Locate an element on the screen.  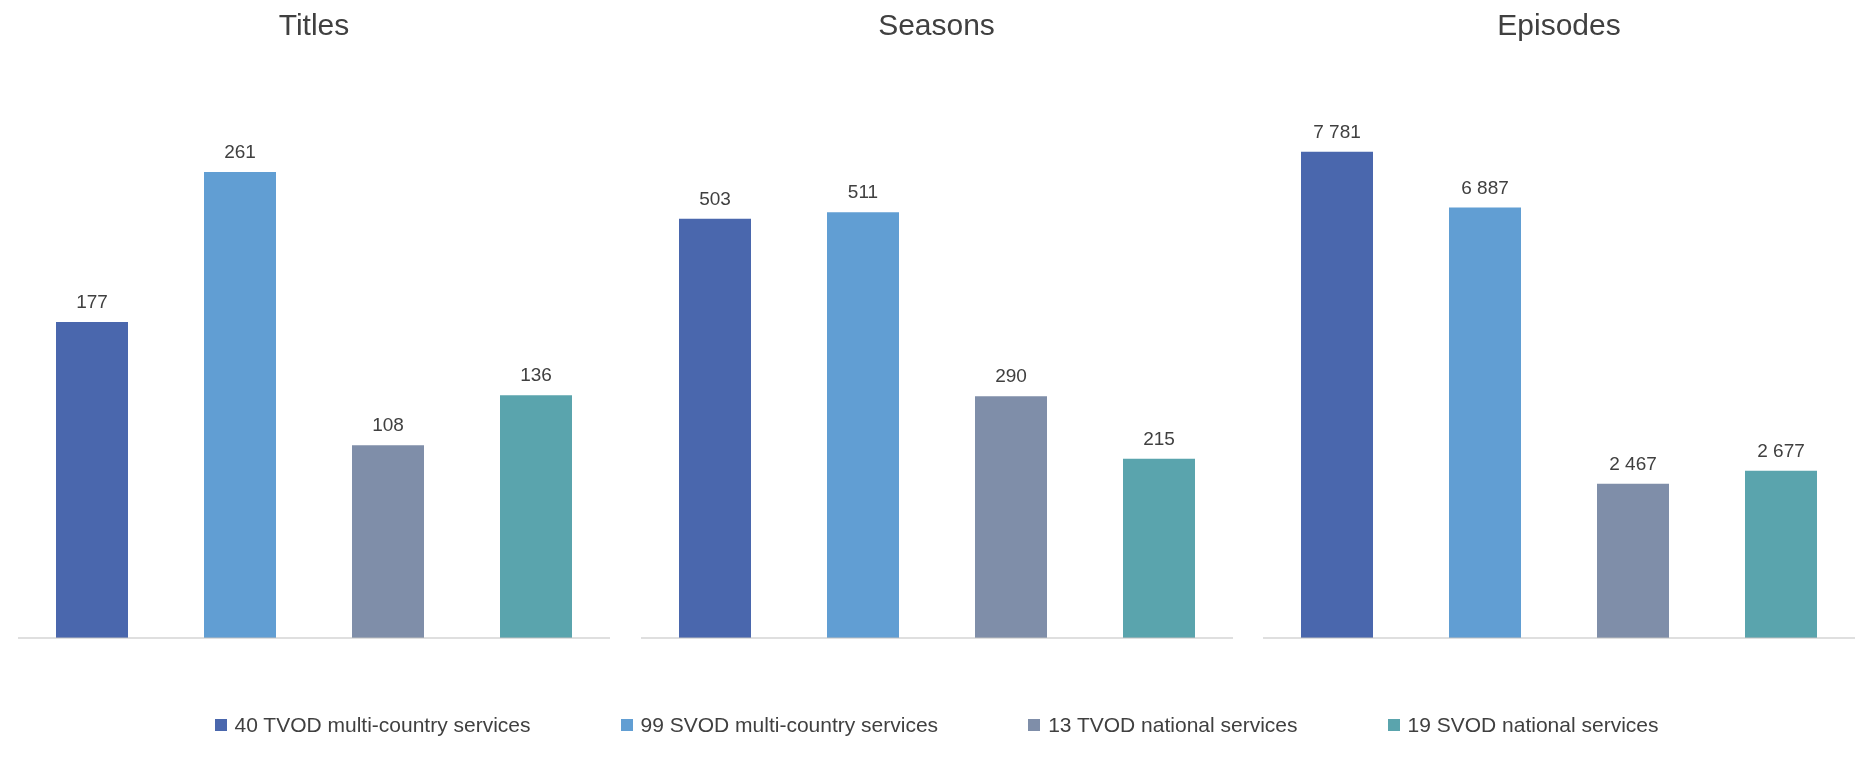
legend-label: 19 SVOD national services is located at coordinates (1532, 725).